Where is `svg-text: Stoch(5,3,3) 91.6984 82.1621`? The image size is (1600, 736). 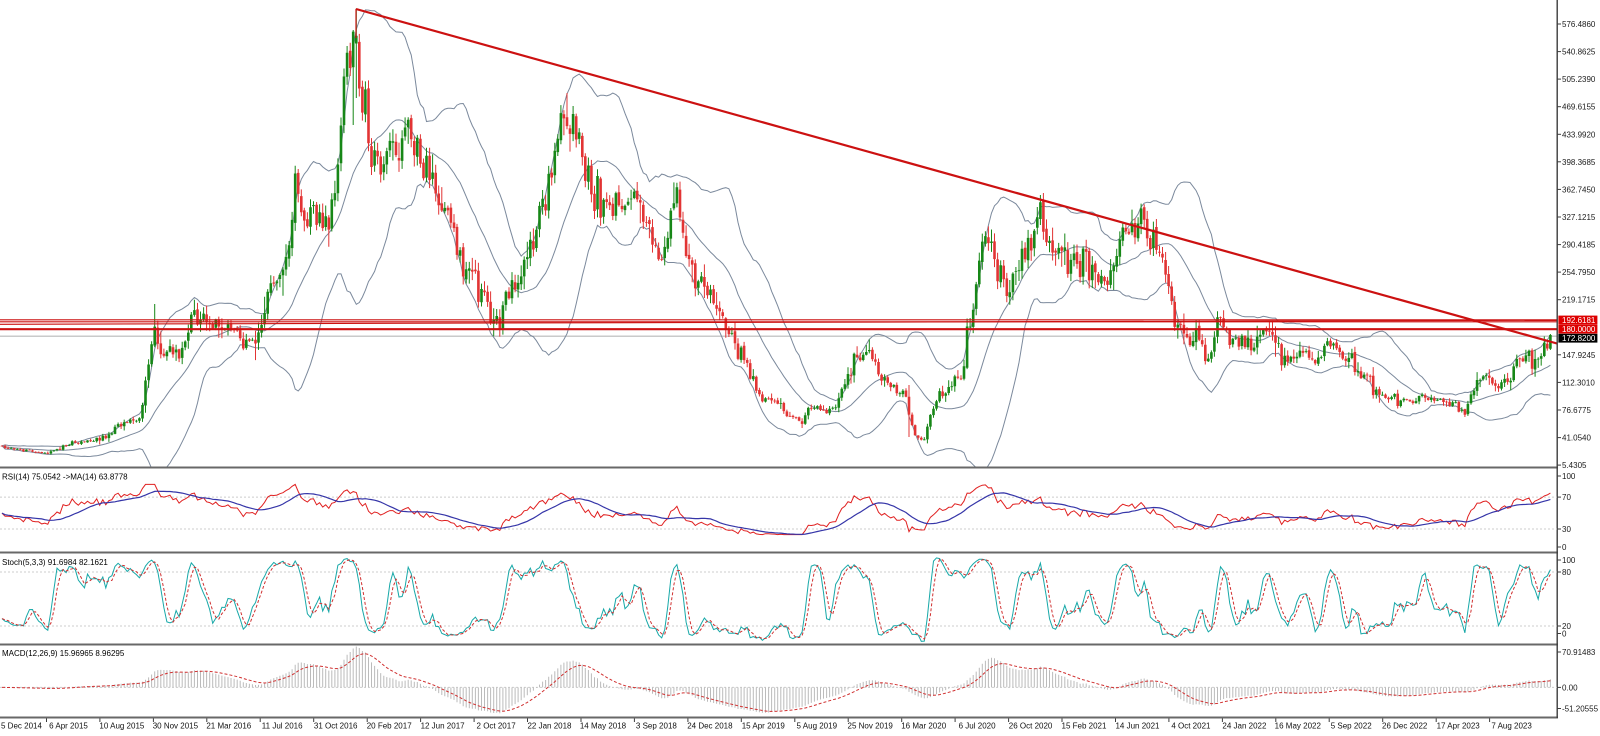
svg-text: Stoch(5,3,3) 91.6984 82.1621 is located at coordinates (55, 562).